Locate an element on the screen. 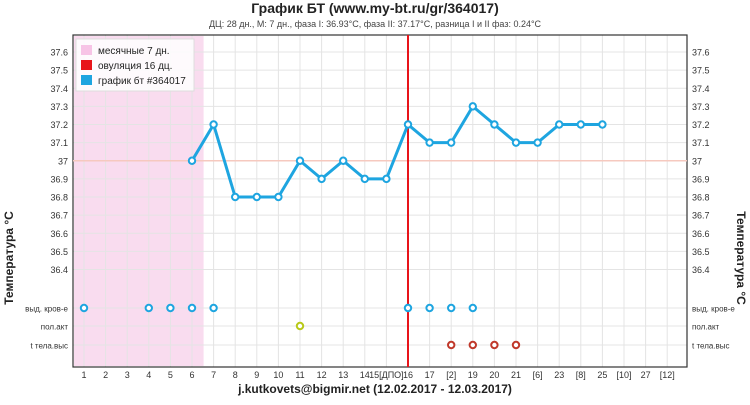 The width and height of the screenshot is (750, 405). x-tick-label: 25 is located at coordinates (602, 375).